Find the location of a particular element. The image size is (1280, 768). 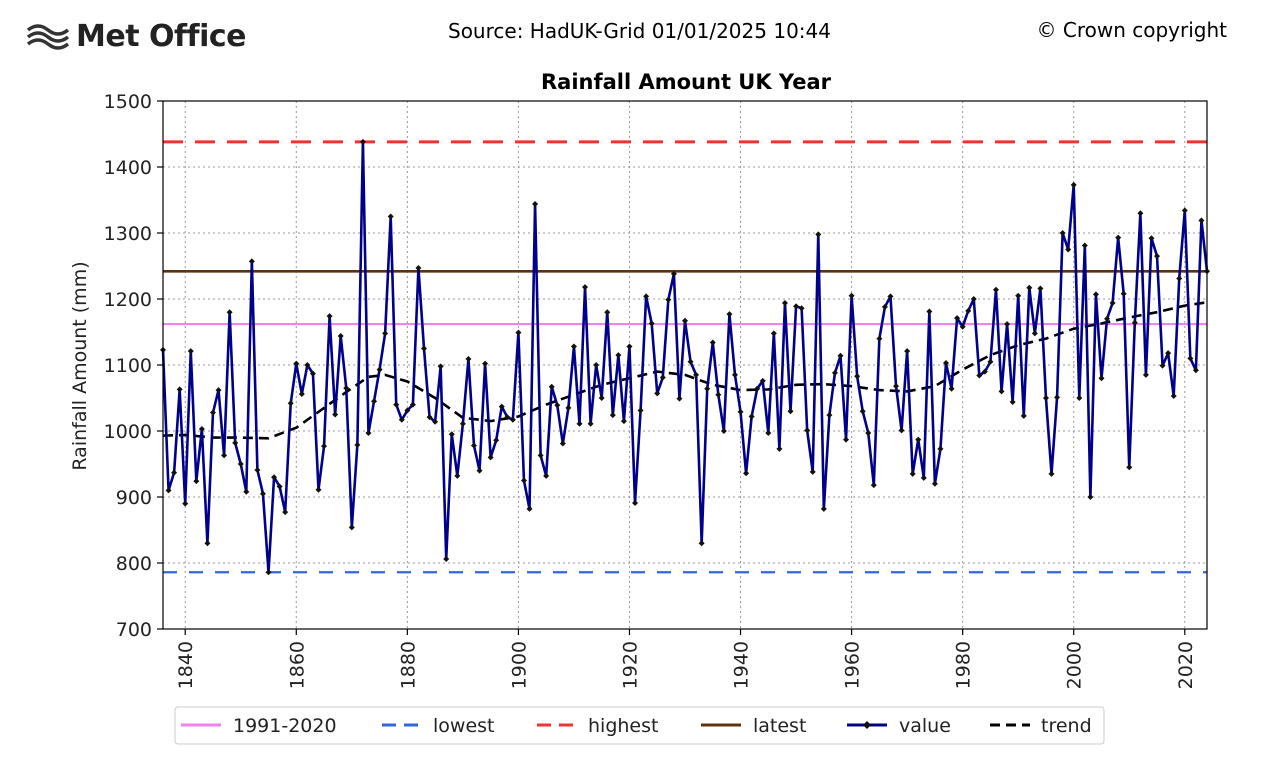

y-tick-label: 1100 is located at coordinates (128, 366).